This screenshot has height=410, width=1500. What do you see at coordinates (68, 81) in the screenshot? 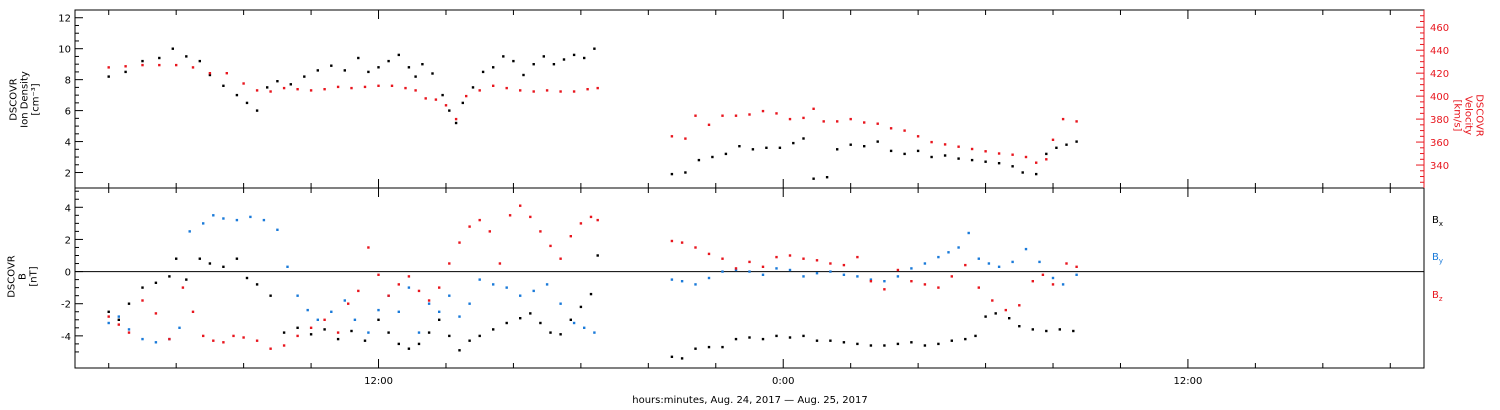
I see `density-tick-label: 8` at bounding box center [68, 81].